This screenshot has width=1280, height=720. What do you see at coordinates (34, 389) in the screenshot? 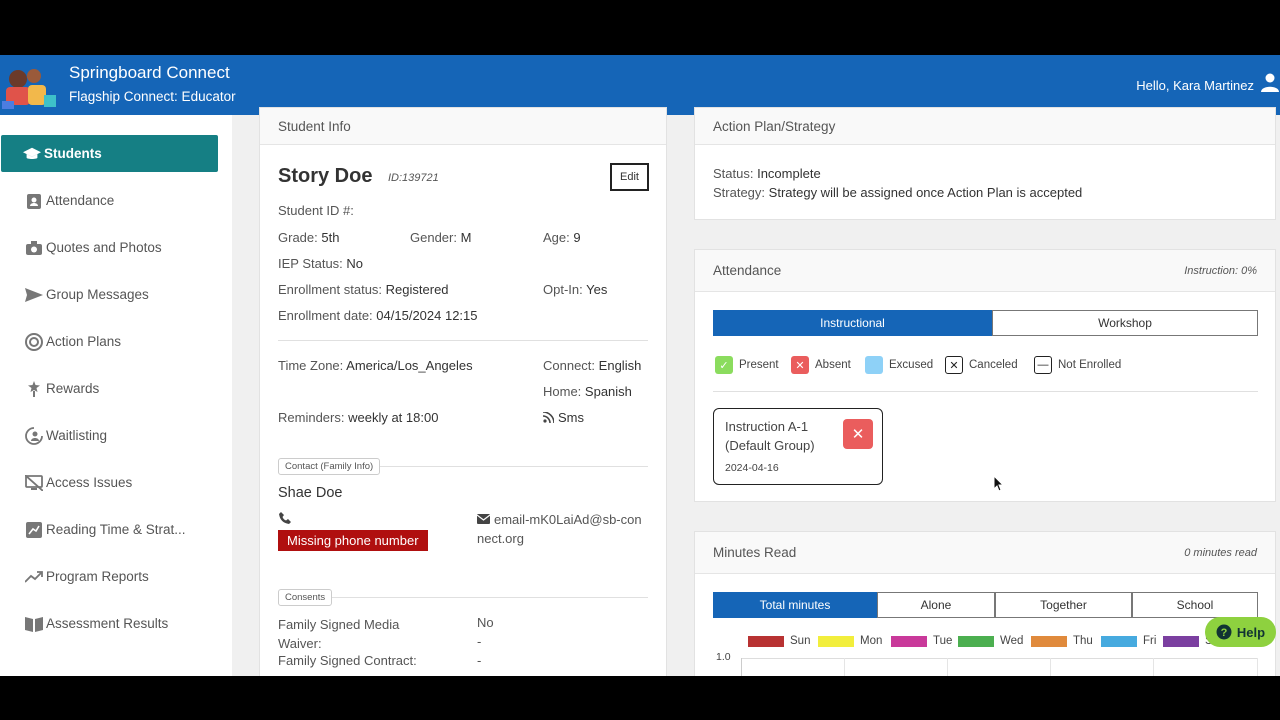
I see `award-icon` at bounding box center [34, 389].